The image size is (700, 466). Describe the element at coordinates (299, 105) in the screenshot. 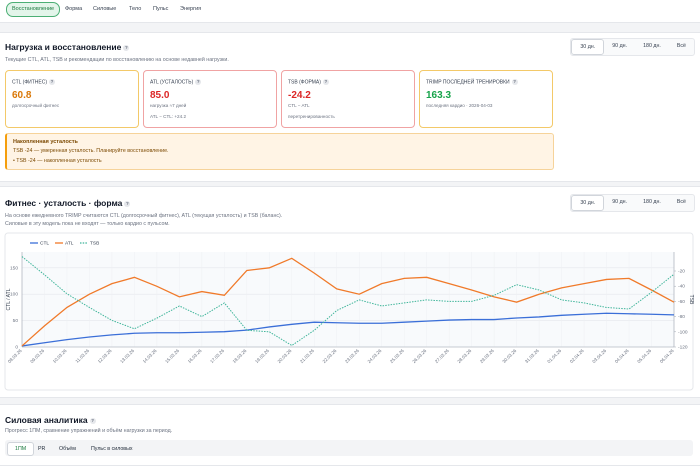

I see `metric-note: CTL − ATL` at that location.